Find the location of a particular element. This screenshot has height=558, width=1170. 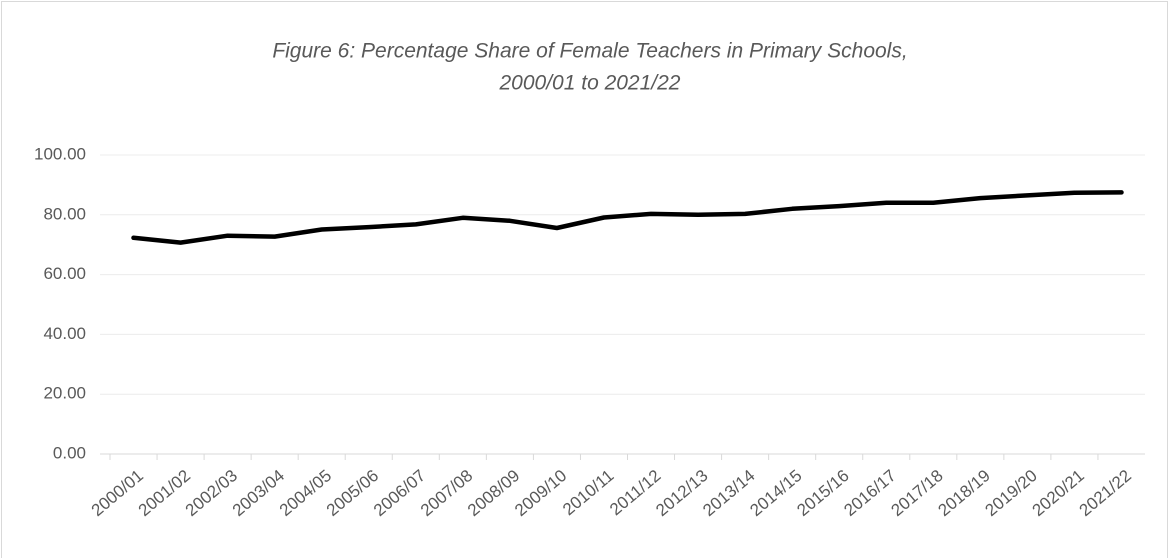

y-tick-label: 60.00 is located at coordinates (64, 273).